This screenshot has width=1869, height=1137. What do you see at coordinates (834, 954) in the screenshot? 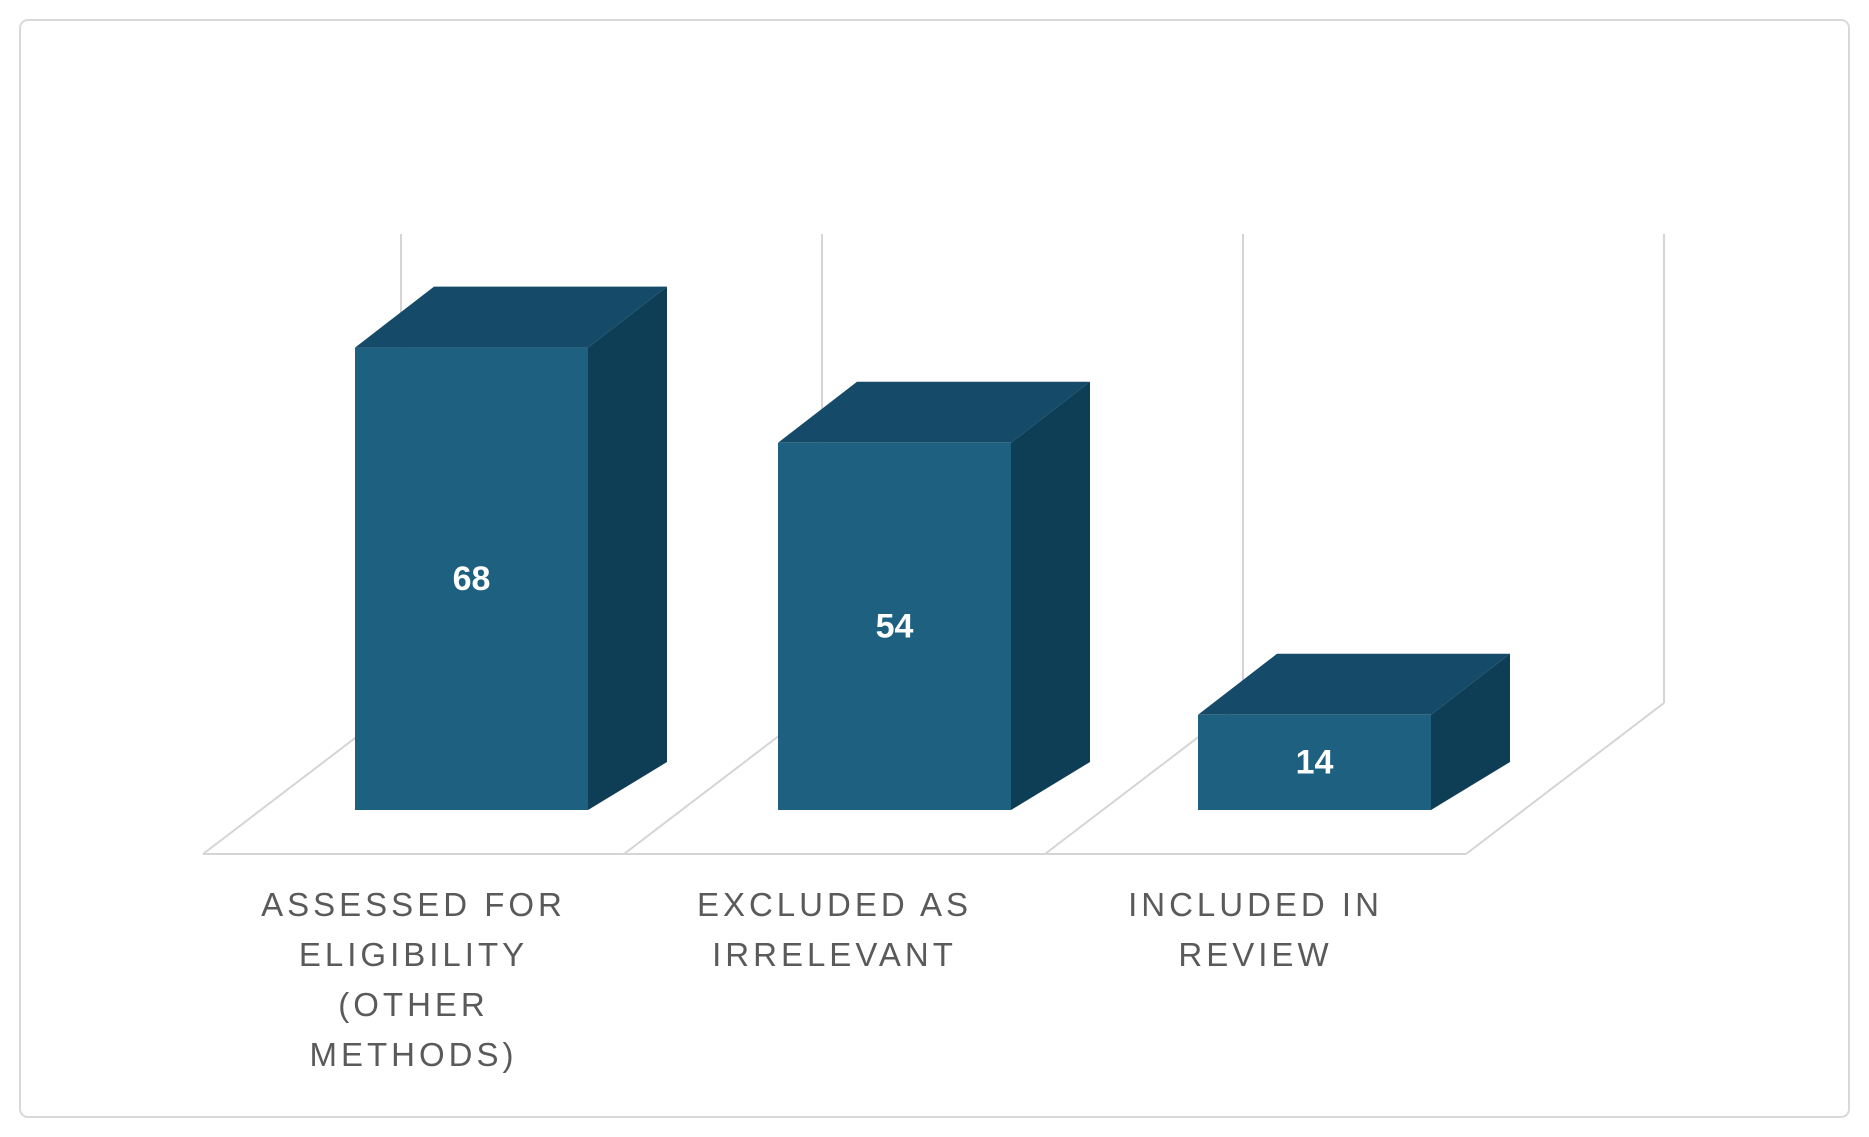
I see `category-label-line: IRRELEVANT` at bounding box center [834, 954].